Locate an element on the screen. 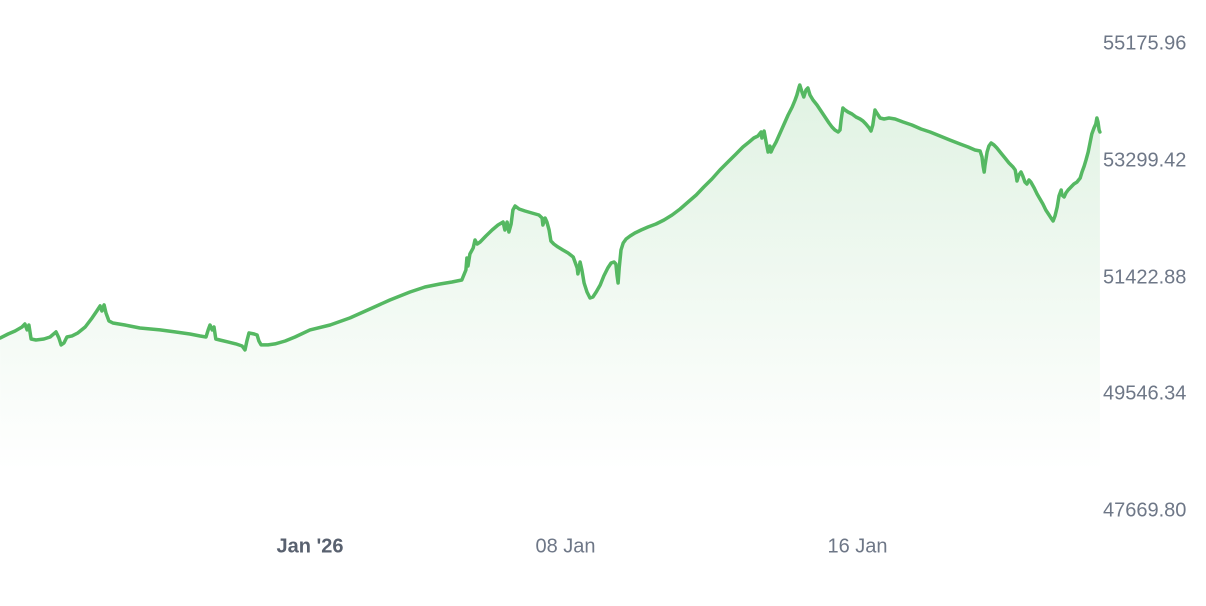 Image resolution: width=1206 pixels, height=606 pixels. x-tick-label: 08 Jan is located at coordinates (565, 546).